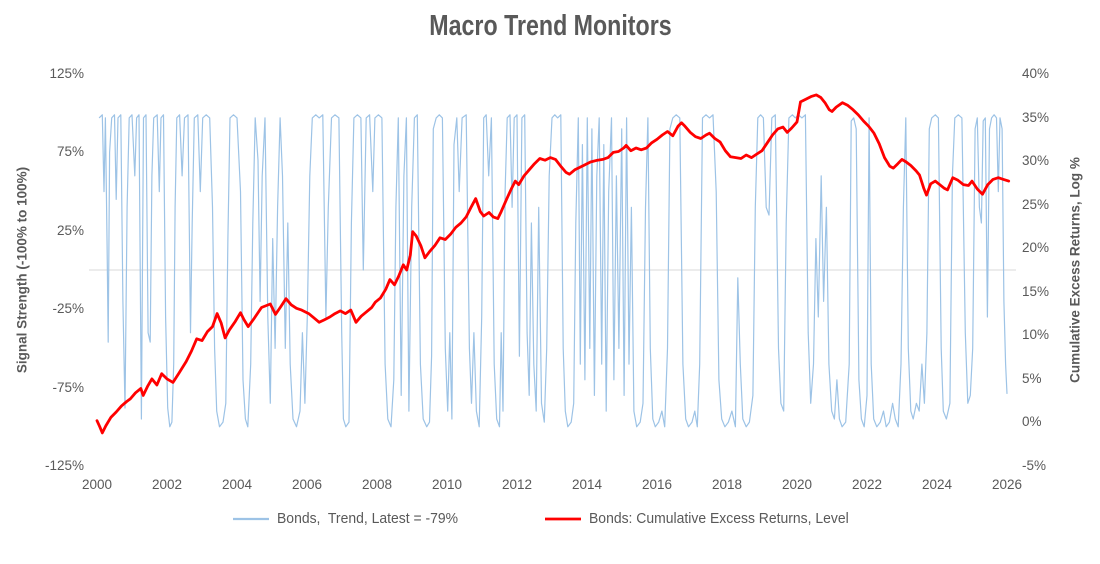 This screenshot has height=564, width=1100. What do you see at coordinates (377, 484) in the screenshot?
I see `x-axis-tick: 2008` at bounding box center [377, 484].